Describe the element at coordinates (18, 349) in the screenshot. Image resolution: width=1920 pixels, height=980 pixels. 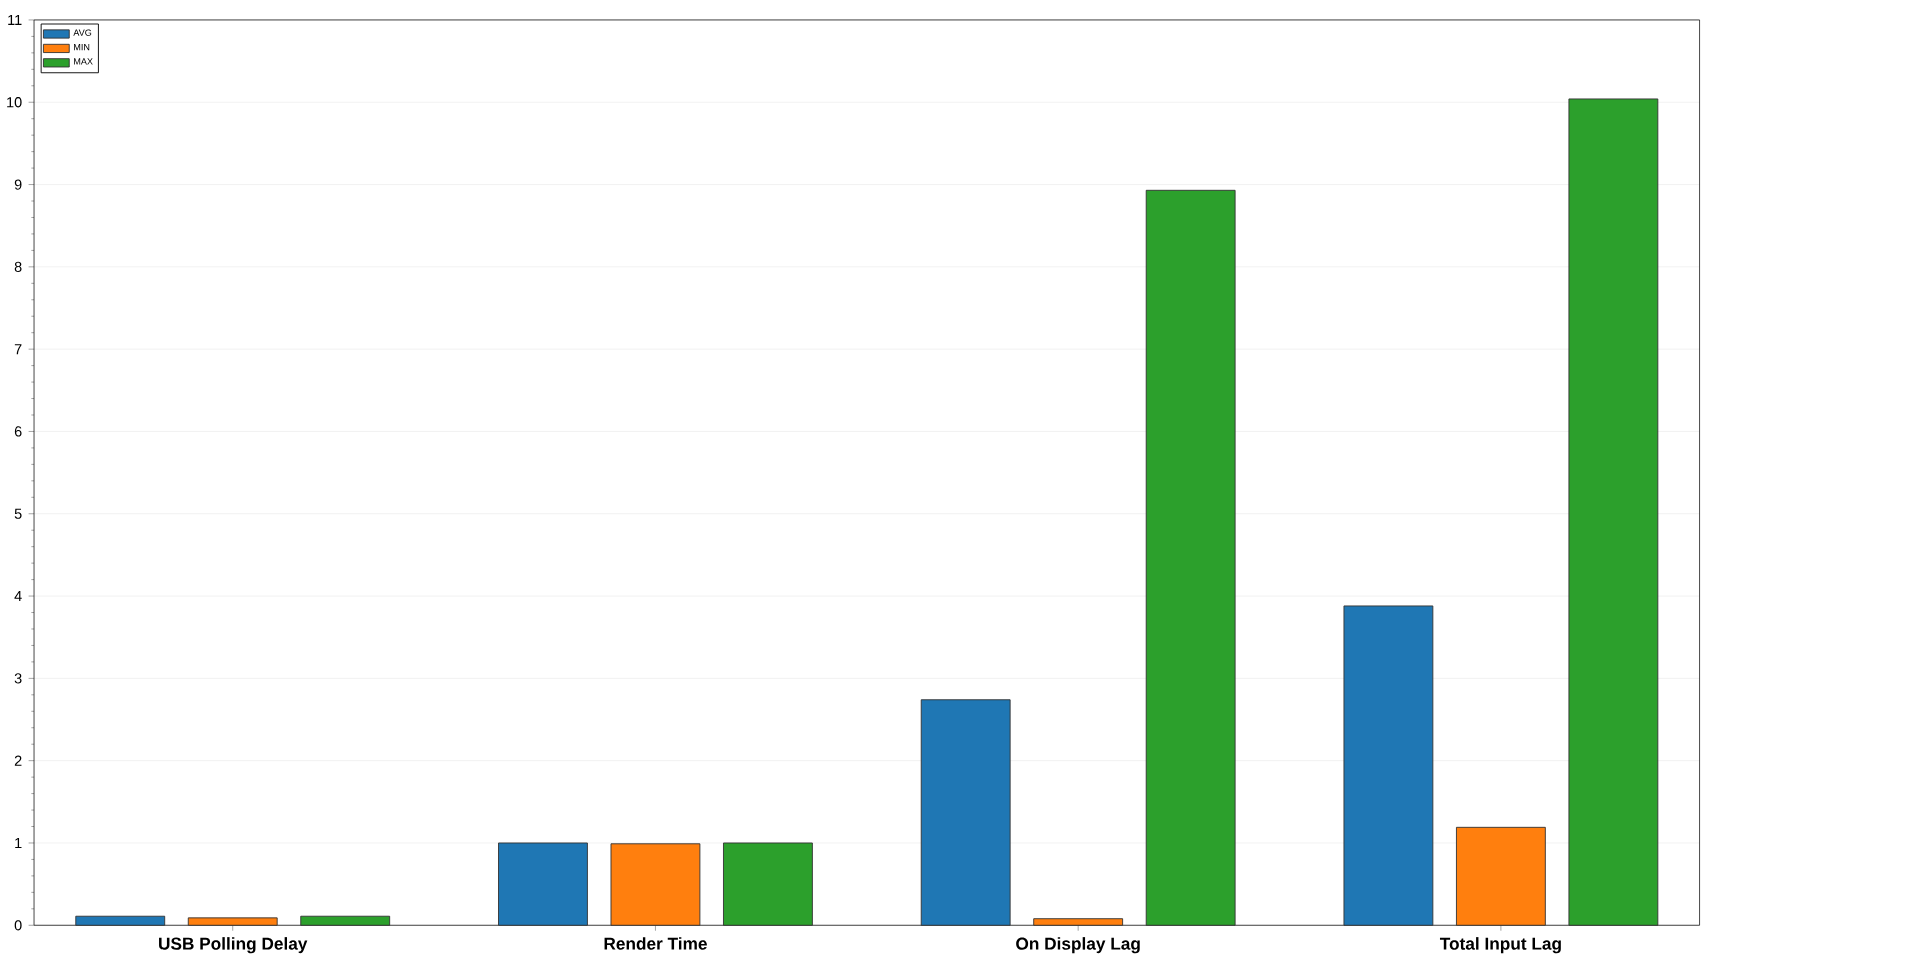
I see `y-tick-label: 7` at that location.